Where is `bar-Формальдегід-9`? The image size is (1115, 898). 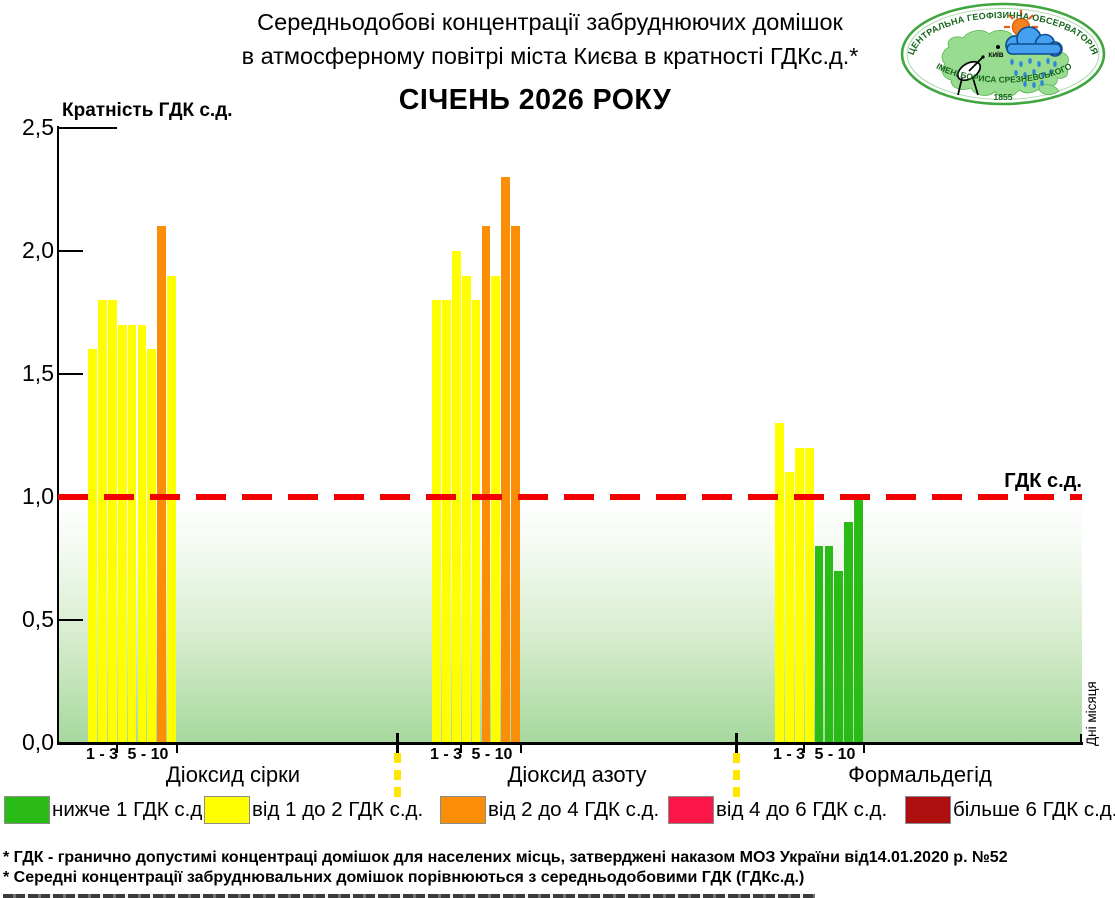 bar-Формальдегід-9 is located at coordinates (859, 620).